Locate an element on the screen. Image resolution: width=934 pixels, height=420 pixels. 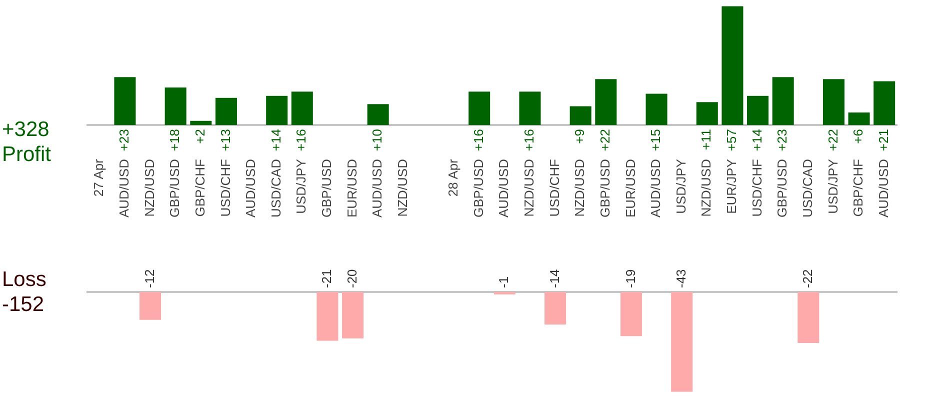
data-label: -43 is located at coordinates (680, 278).